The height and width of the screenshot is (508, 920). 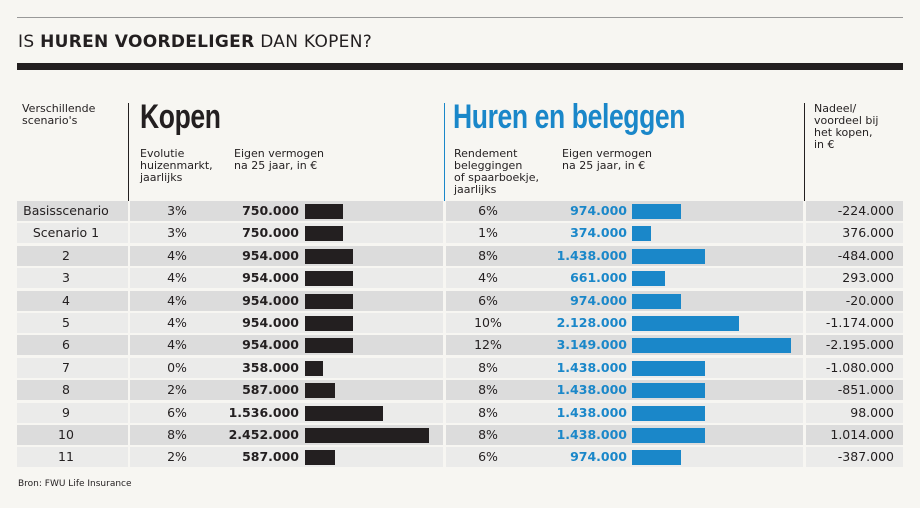 I want to click on huren-title: Huren en beleggen, so click(x=569, y=117).